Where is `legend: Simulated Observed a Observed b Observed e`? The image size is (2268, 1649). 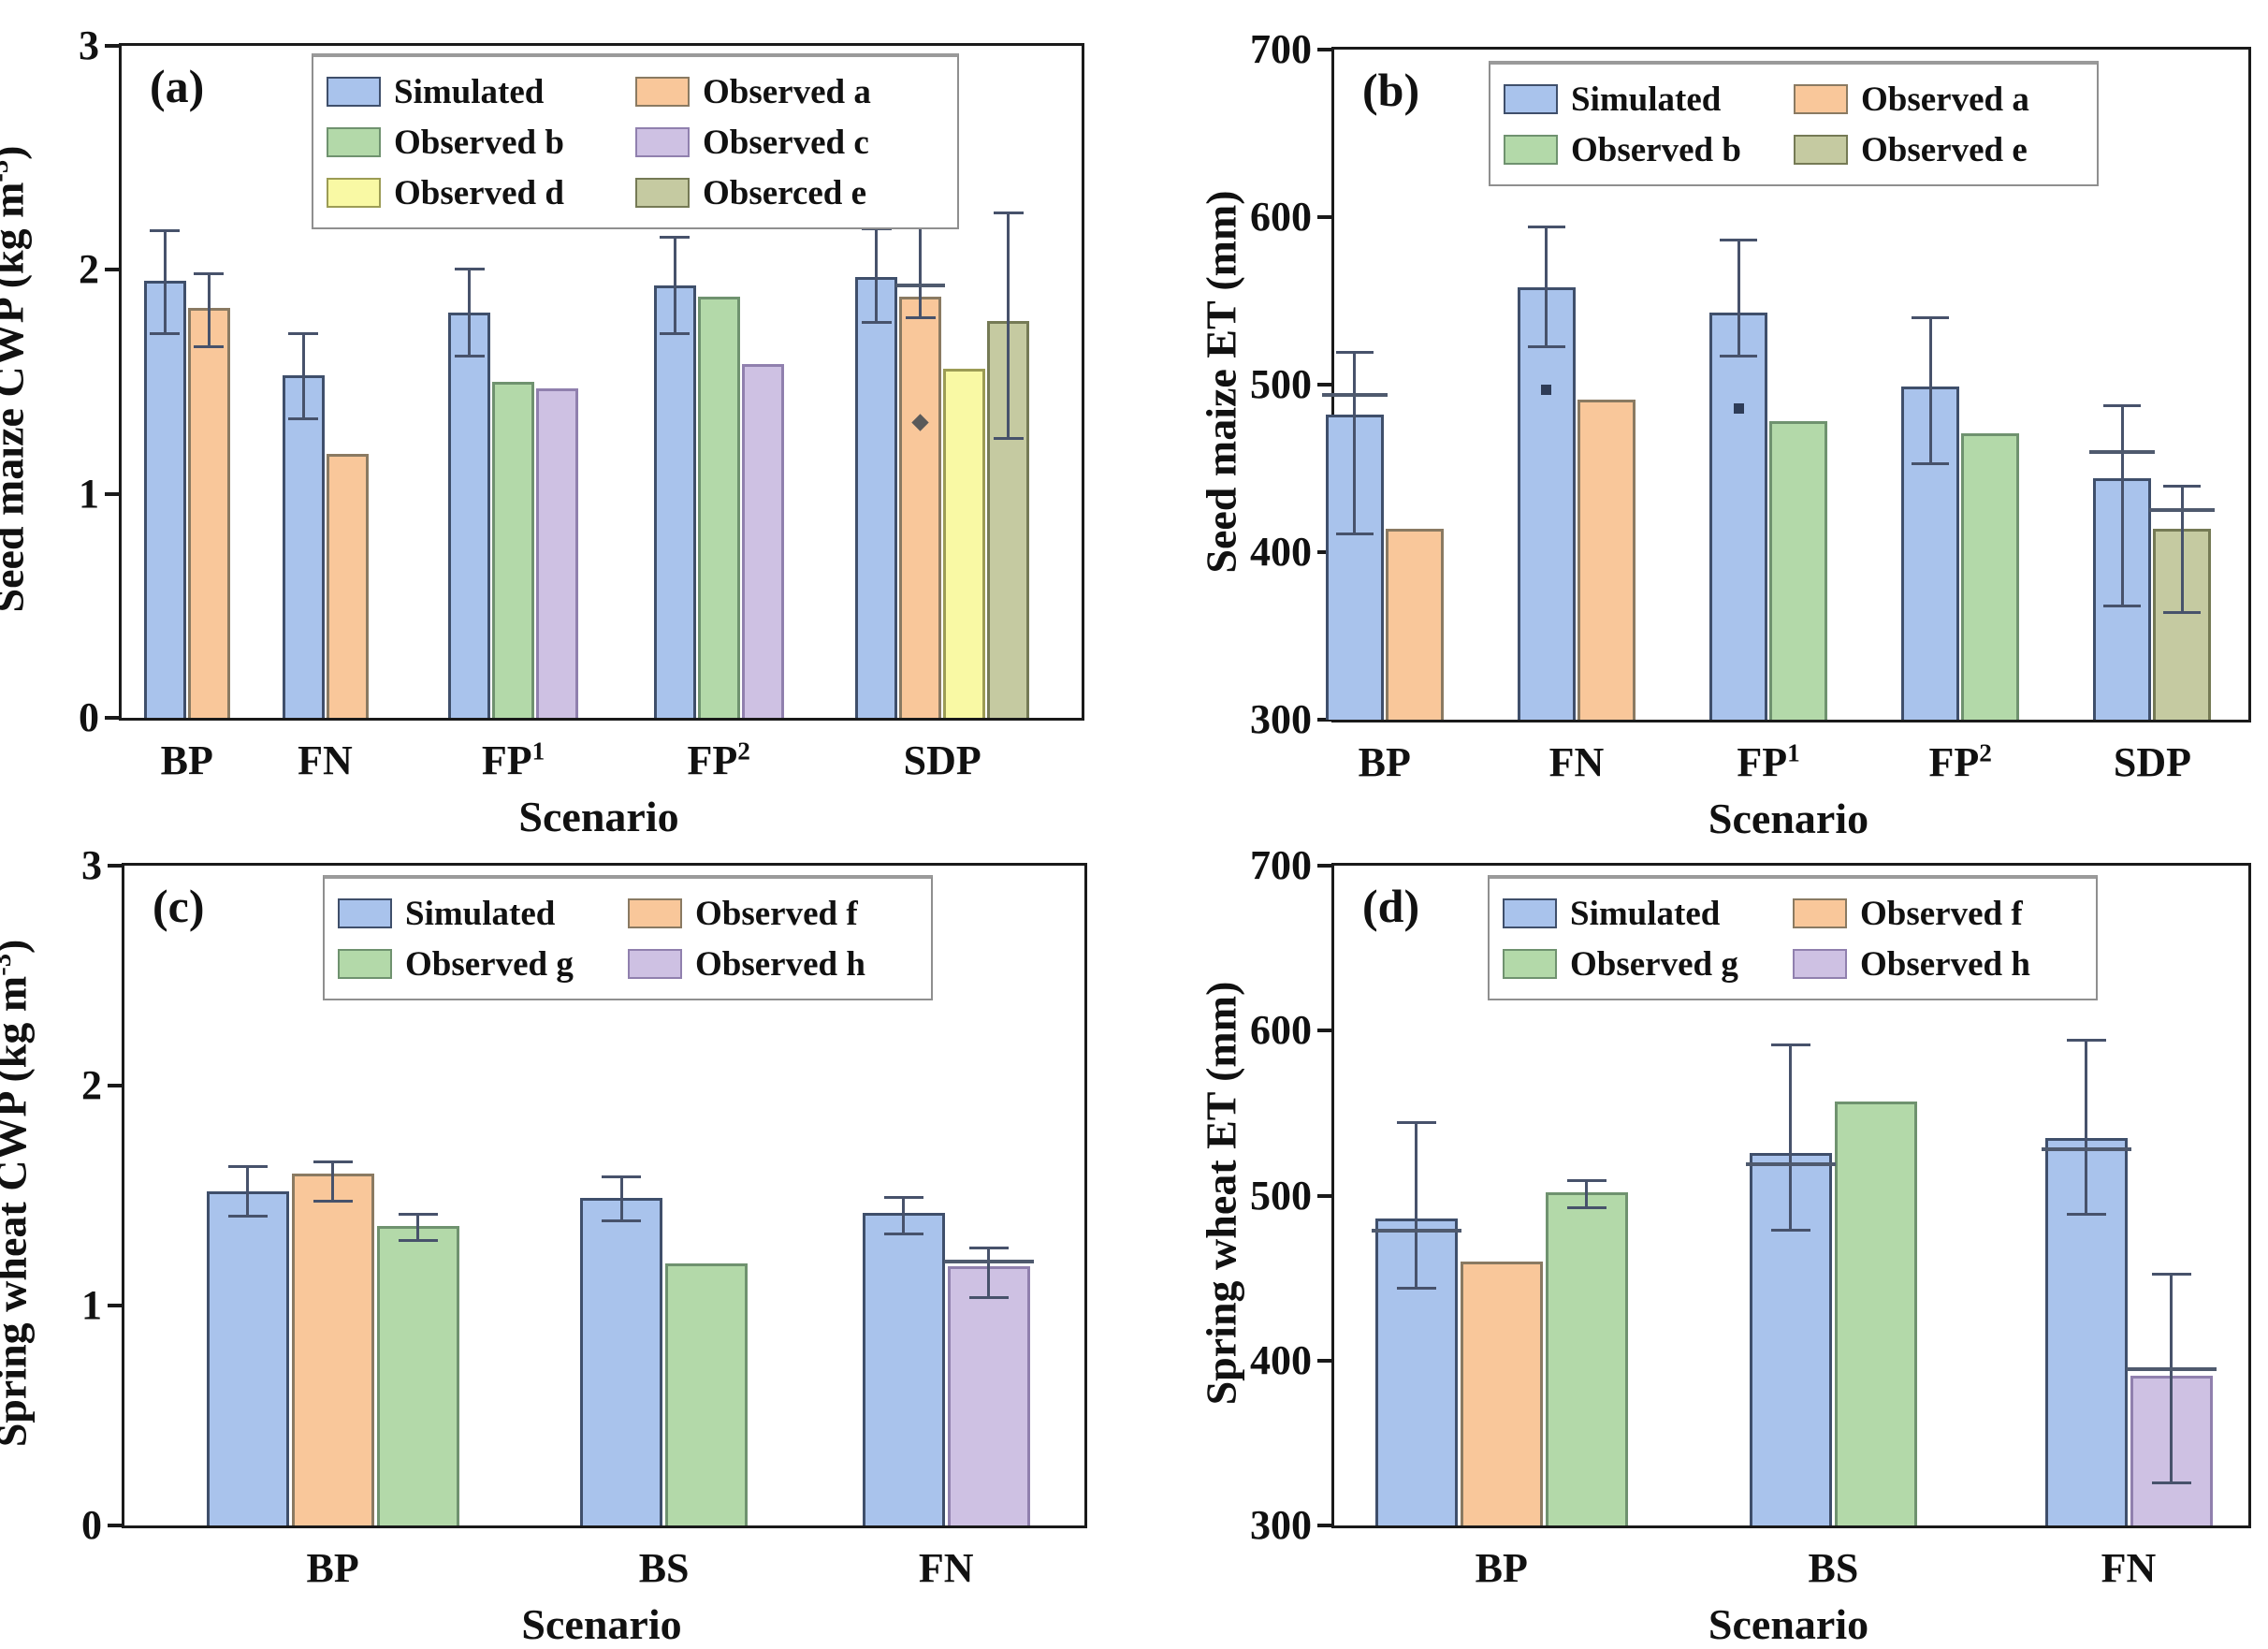
legend: Simulated Observed a Observed b Observed e is located at coordinates (1794, 124).